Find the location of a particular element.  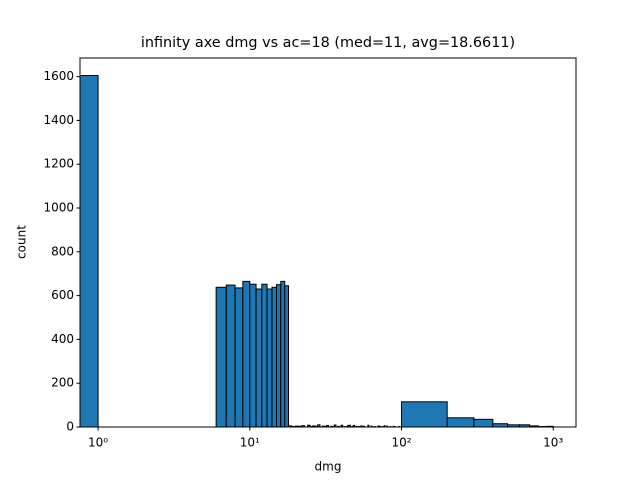

y-tick-label: 1400 is located at coordinates (58, 120).